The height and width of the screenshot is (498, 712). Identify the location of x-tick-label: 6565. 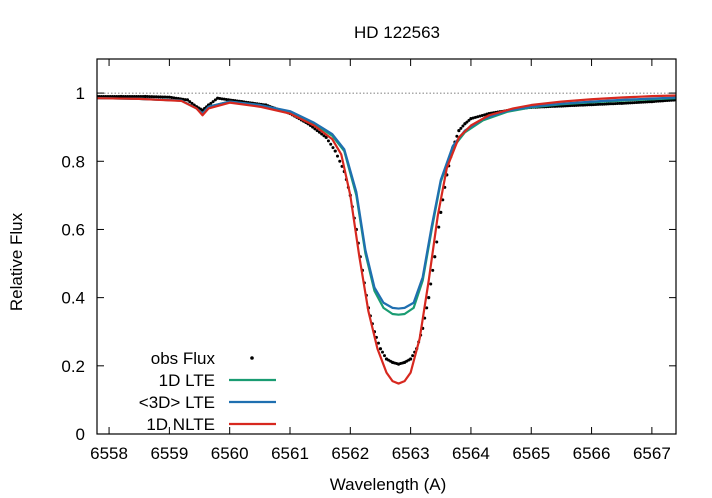
(531, 453).